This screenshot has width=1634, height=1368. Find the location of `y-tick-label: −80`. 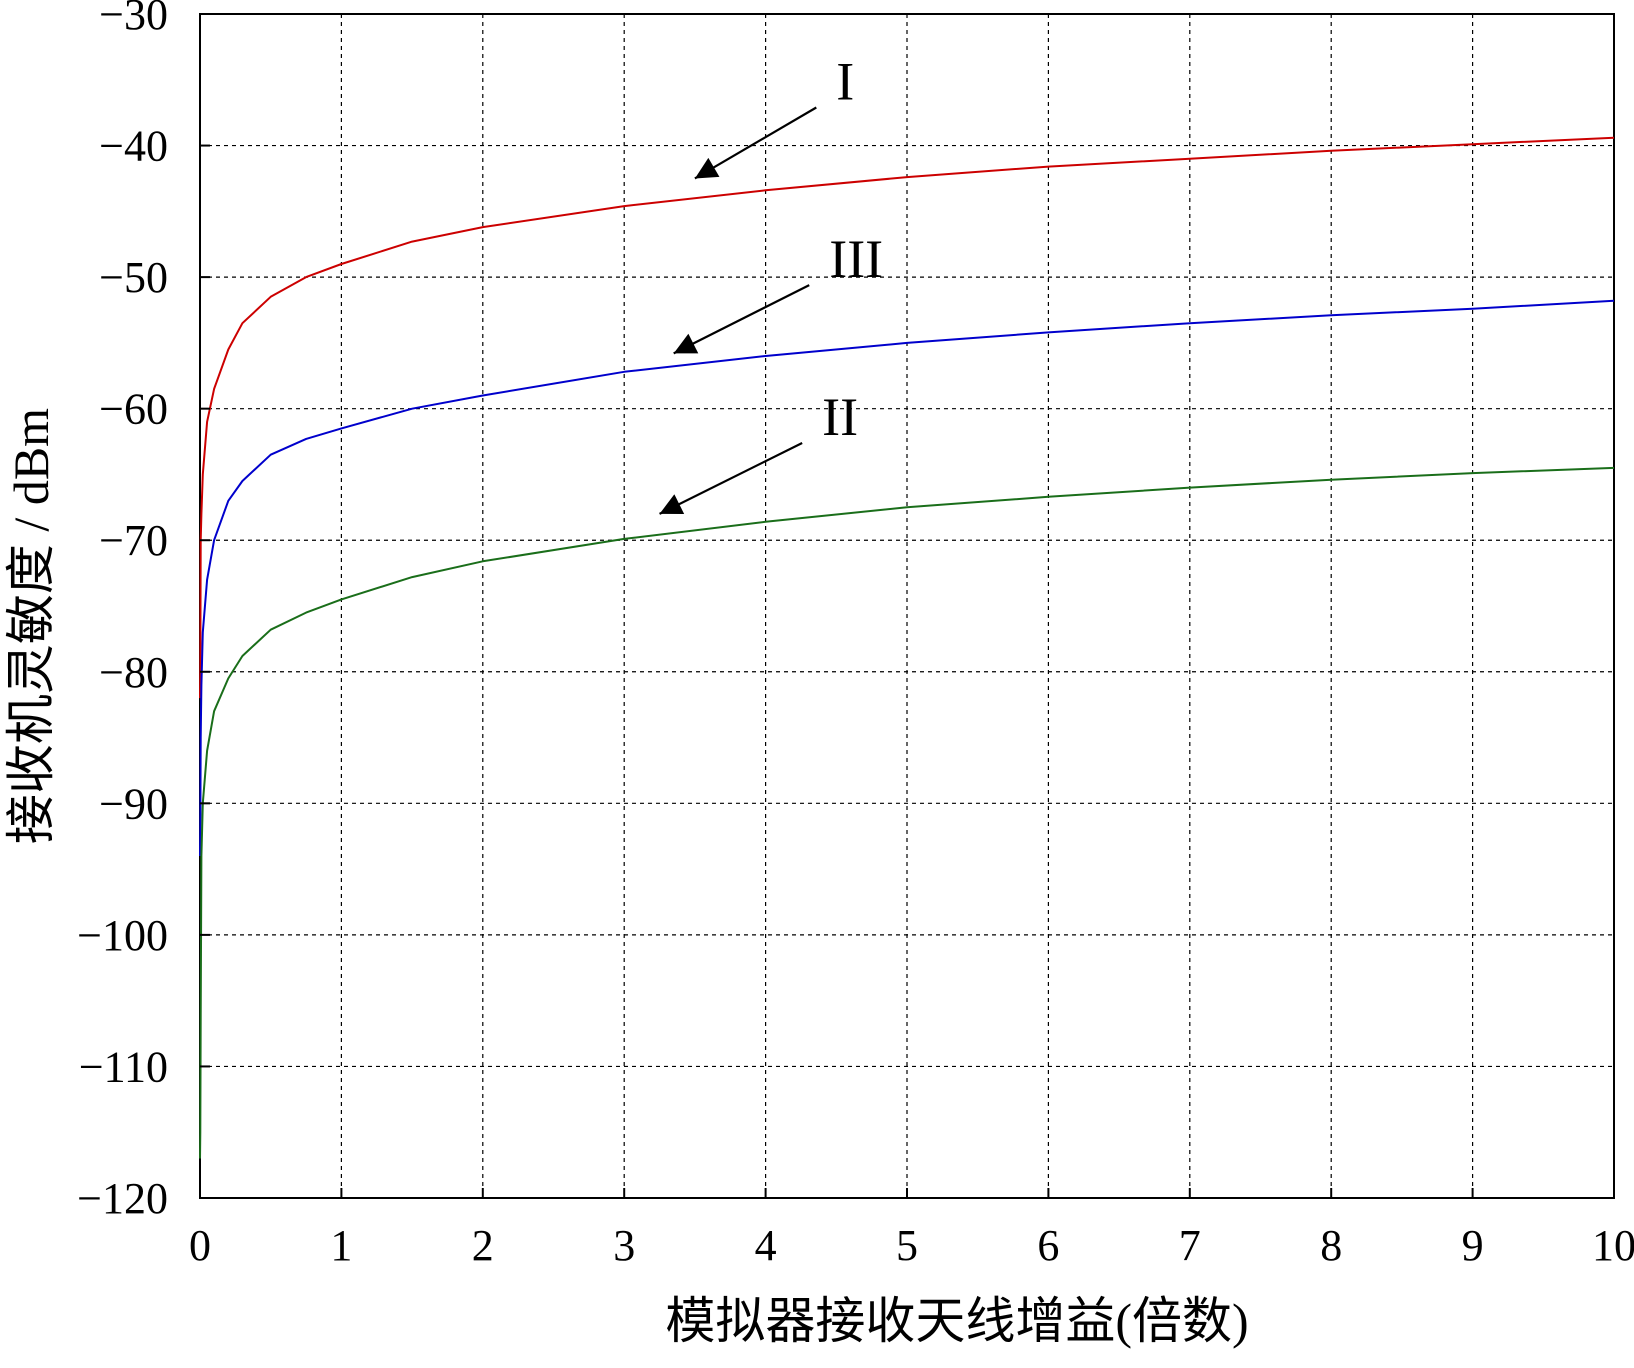

y-tick-label: −80 is located at coordinates (133, 672).